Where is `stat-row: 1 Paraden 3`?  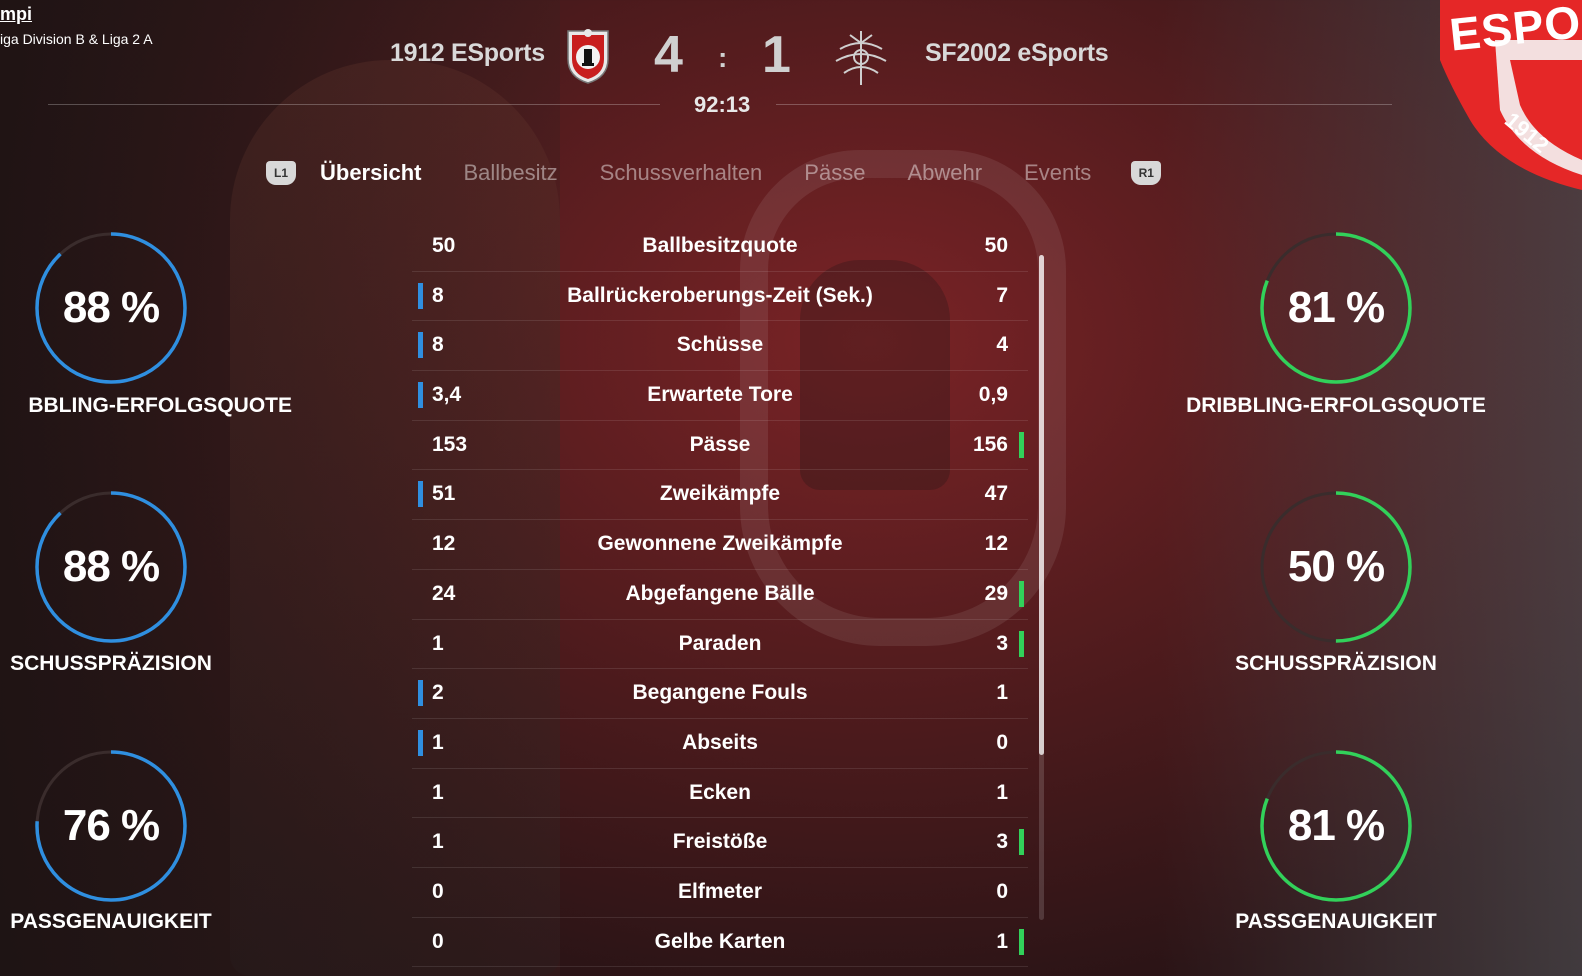 stat-row: 1 Paraden 3 is located at coordinates (720, 645).